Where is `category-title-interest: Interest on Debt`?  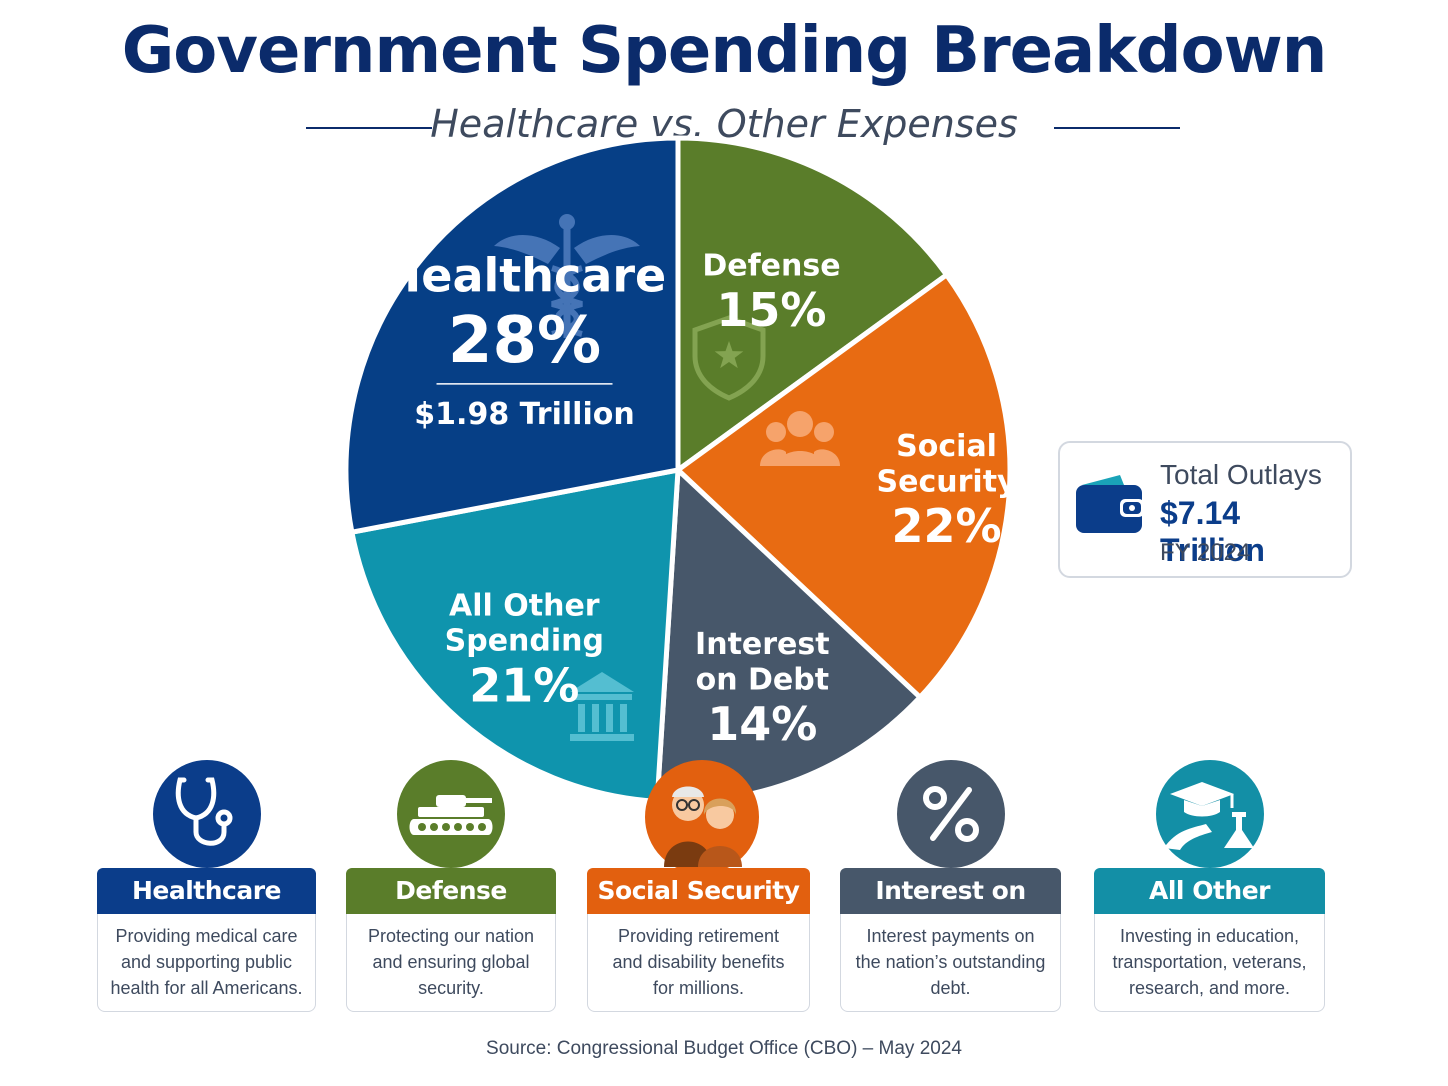
category-title-interest: Interest on Debt is located at coordinates (950, 909).